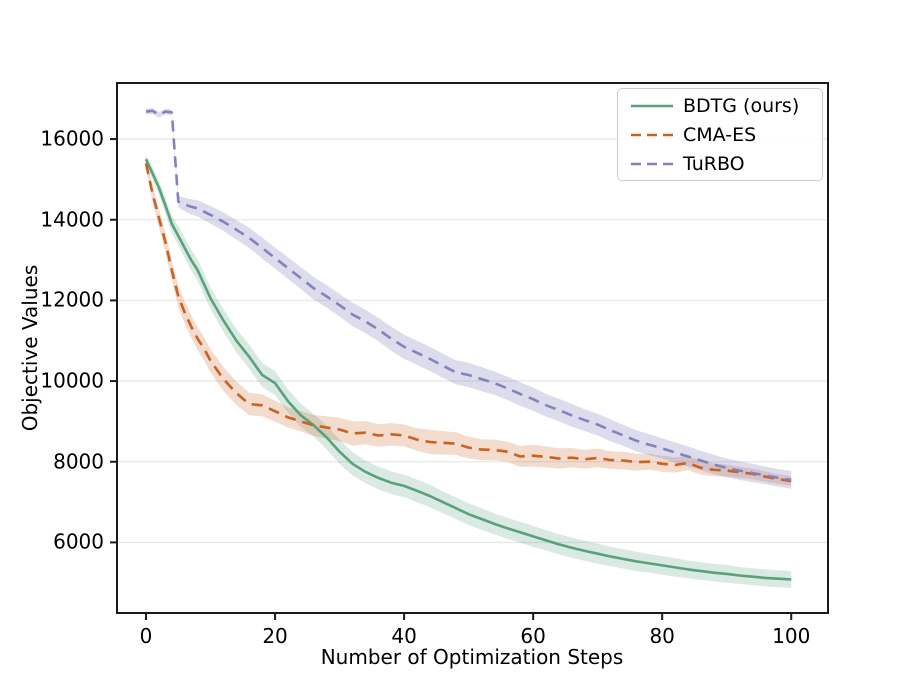 The height and width of the screenshot is (692, 922). What do you see at coordinates (791, 636) in the screenshot?
I see `x-tick-label: 100` at bounding box center [791, 636].